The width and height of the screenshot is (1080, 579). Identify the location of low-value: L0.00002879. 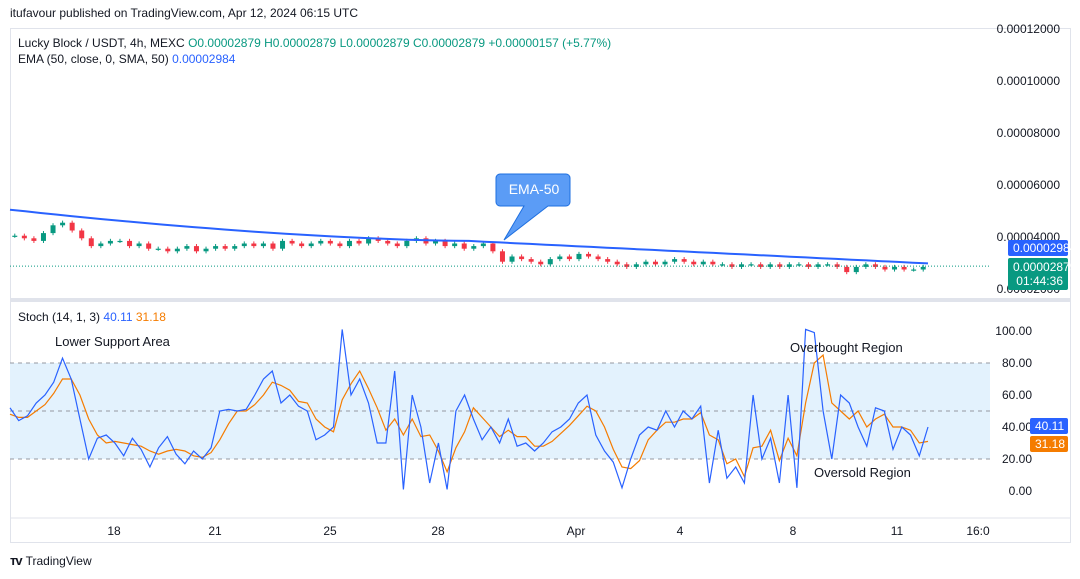
(374, 43).